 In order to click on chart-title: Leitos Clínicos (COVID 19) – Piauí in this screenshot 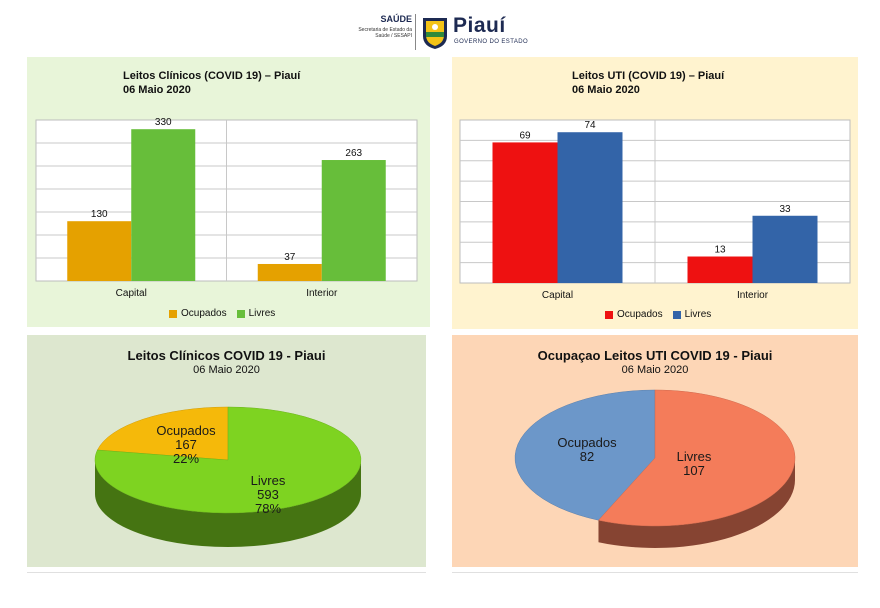, I will do `click(212, 76)`.